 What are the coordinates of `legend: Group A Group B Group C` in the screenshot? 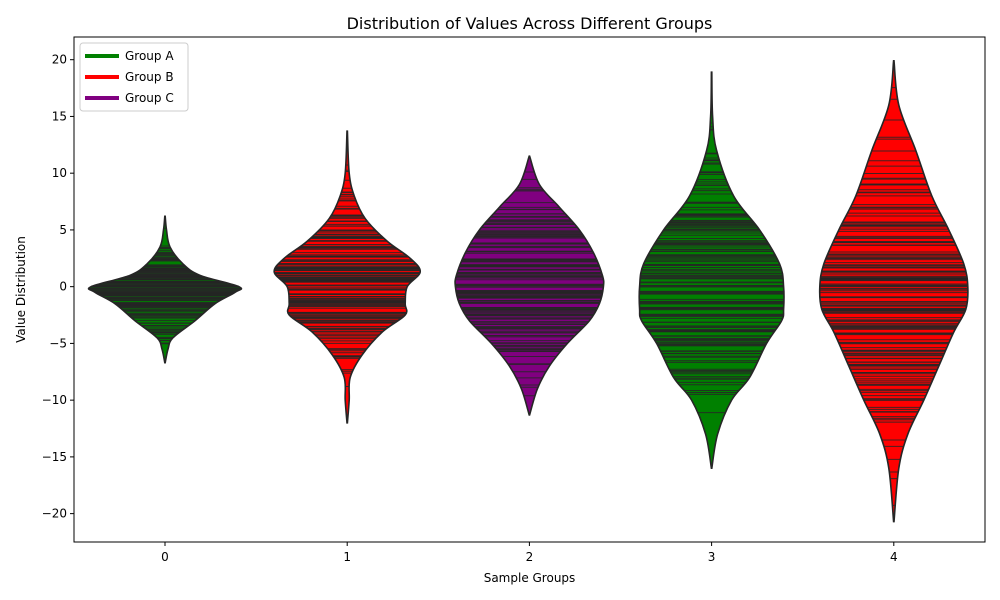 It's located at (134, 77).